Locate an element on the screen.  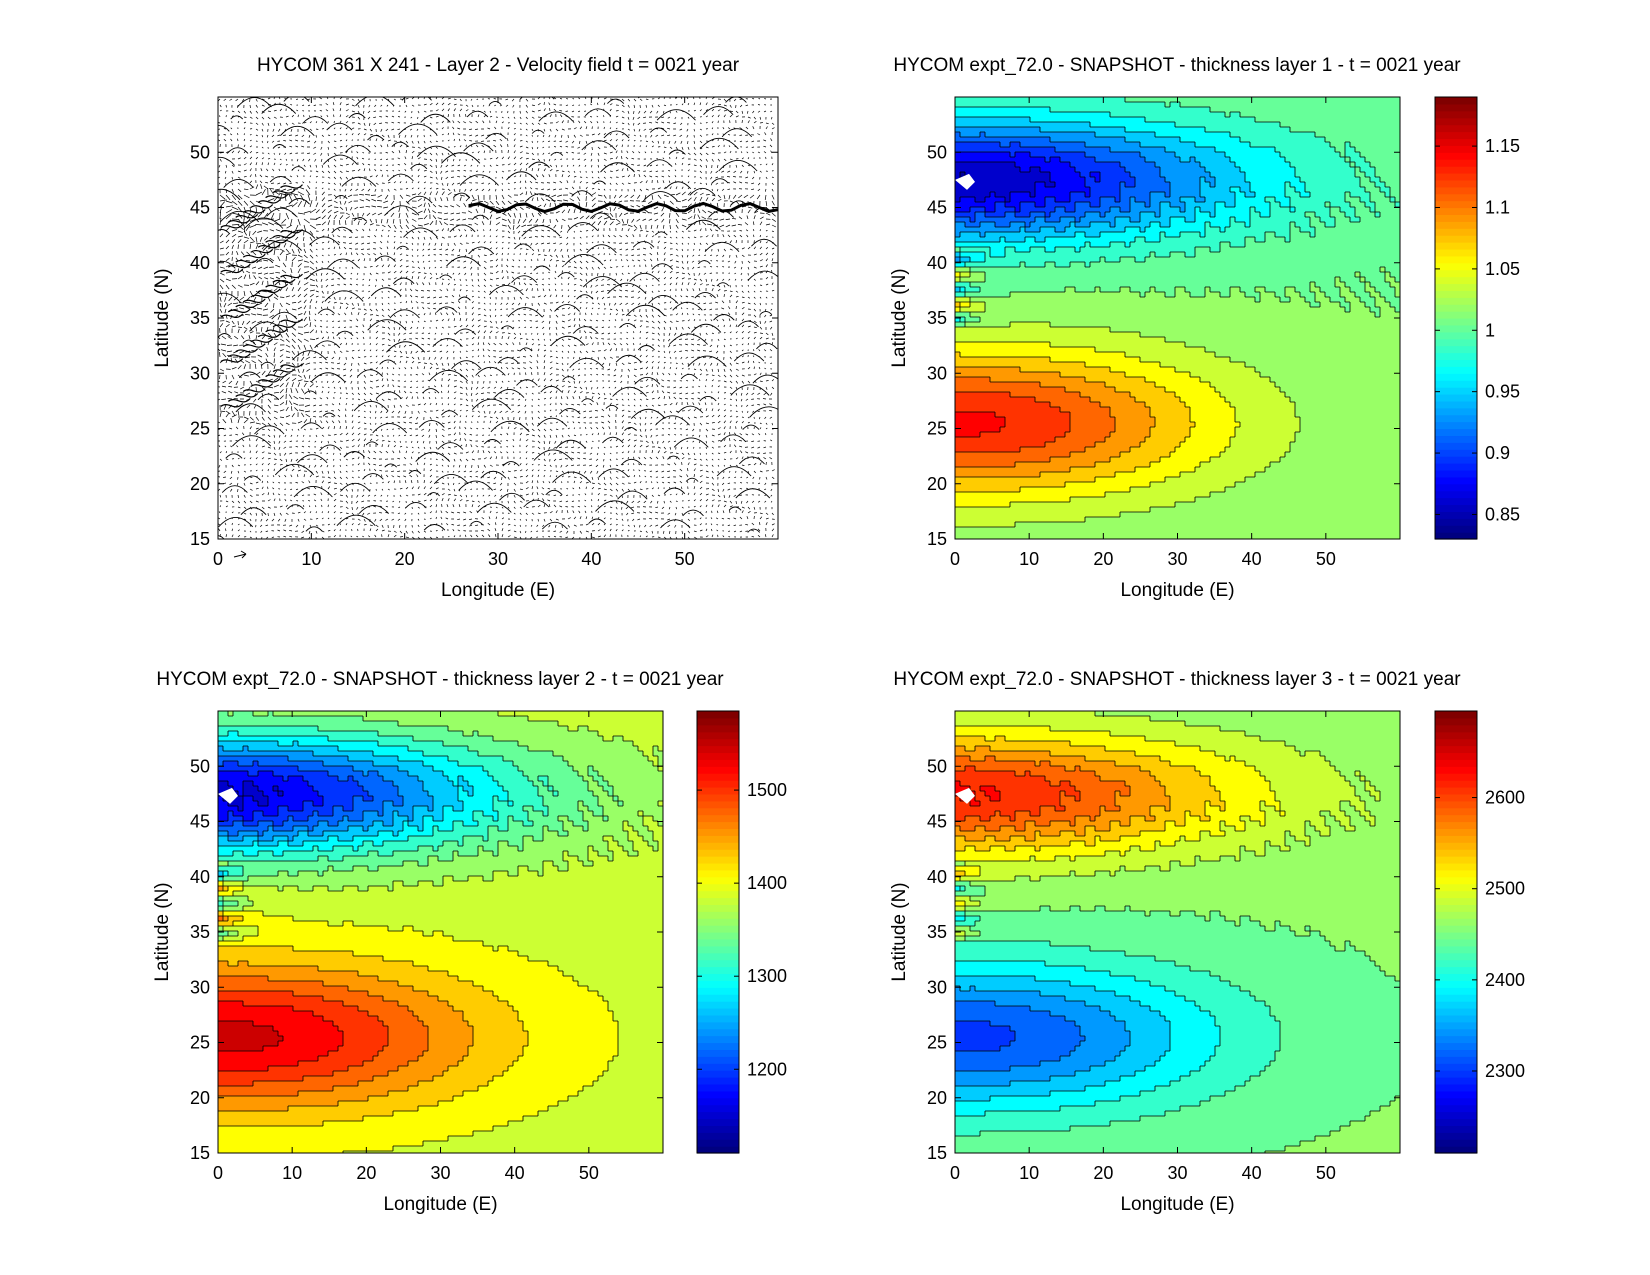
velocity-ytick-label: 25 is located at coordinates (200, 429).